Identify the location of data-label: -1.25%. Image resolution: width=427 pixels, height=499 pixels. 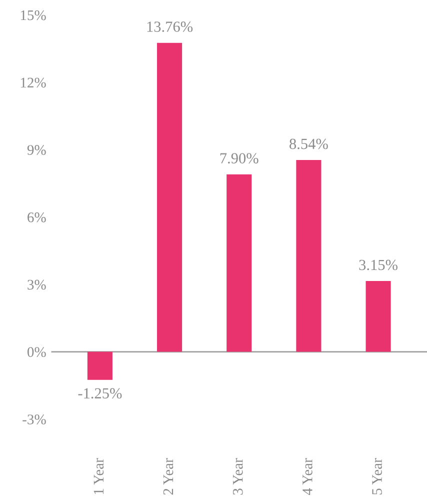
(100, 393).